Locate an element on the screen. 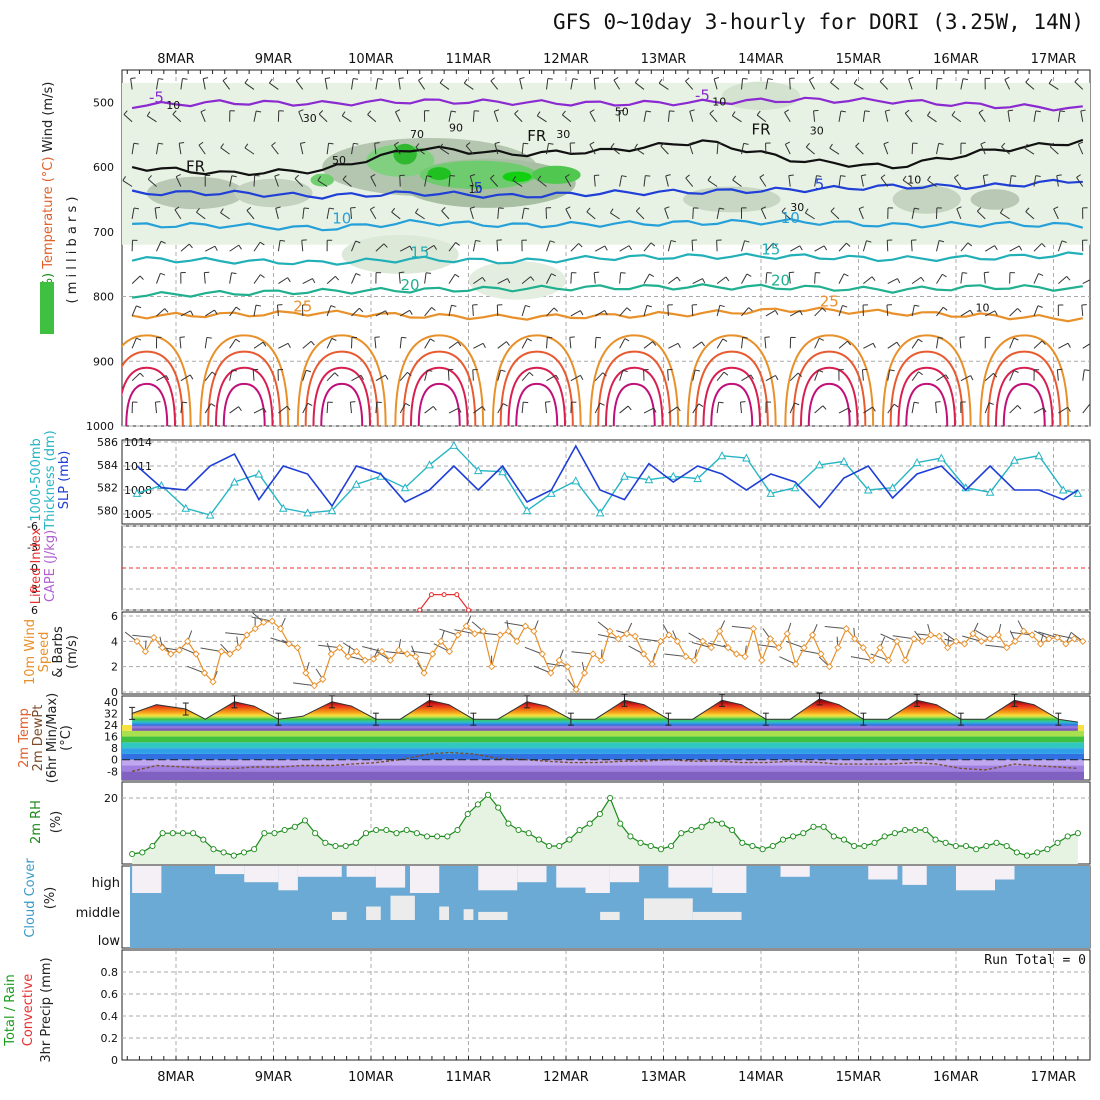 This screenshot has height=1100, width=1100. thickness-tick: 586 is located at coordinates (107, 442).